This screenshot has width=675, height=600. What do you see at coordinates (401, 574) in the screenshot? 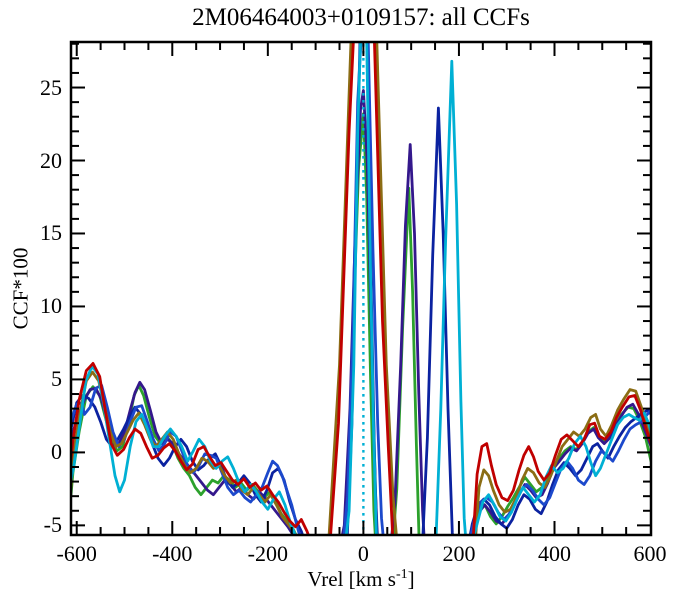
I see `x-axis-title-superscript: -1` at bounding box center [401, 574].